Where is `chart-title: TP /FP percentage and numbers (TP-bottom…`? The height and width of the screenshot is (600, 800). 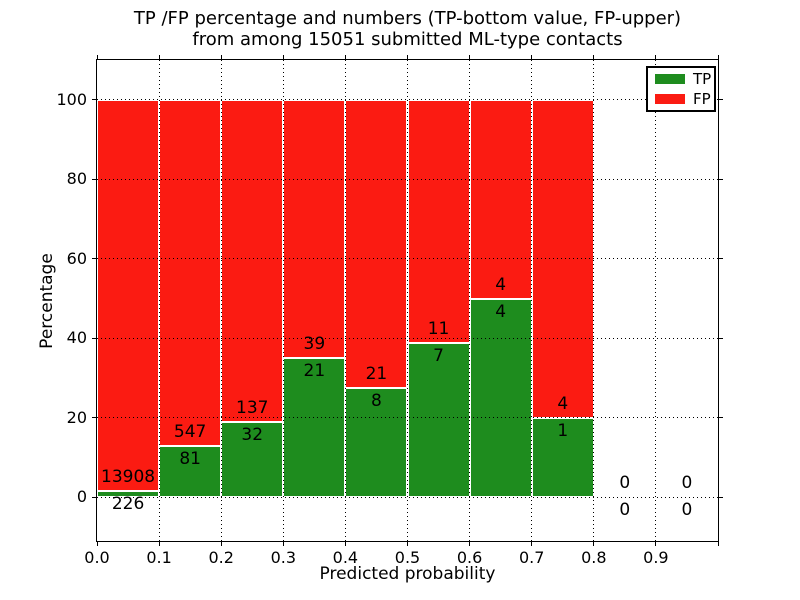 chart-title: TP /FP percentage and numbers (TP-bottom… is located at coordinates (407, 29).